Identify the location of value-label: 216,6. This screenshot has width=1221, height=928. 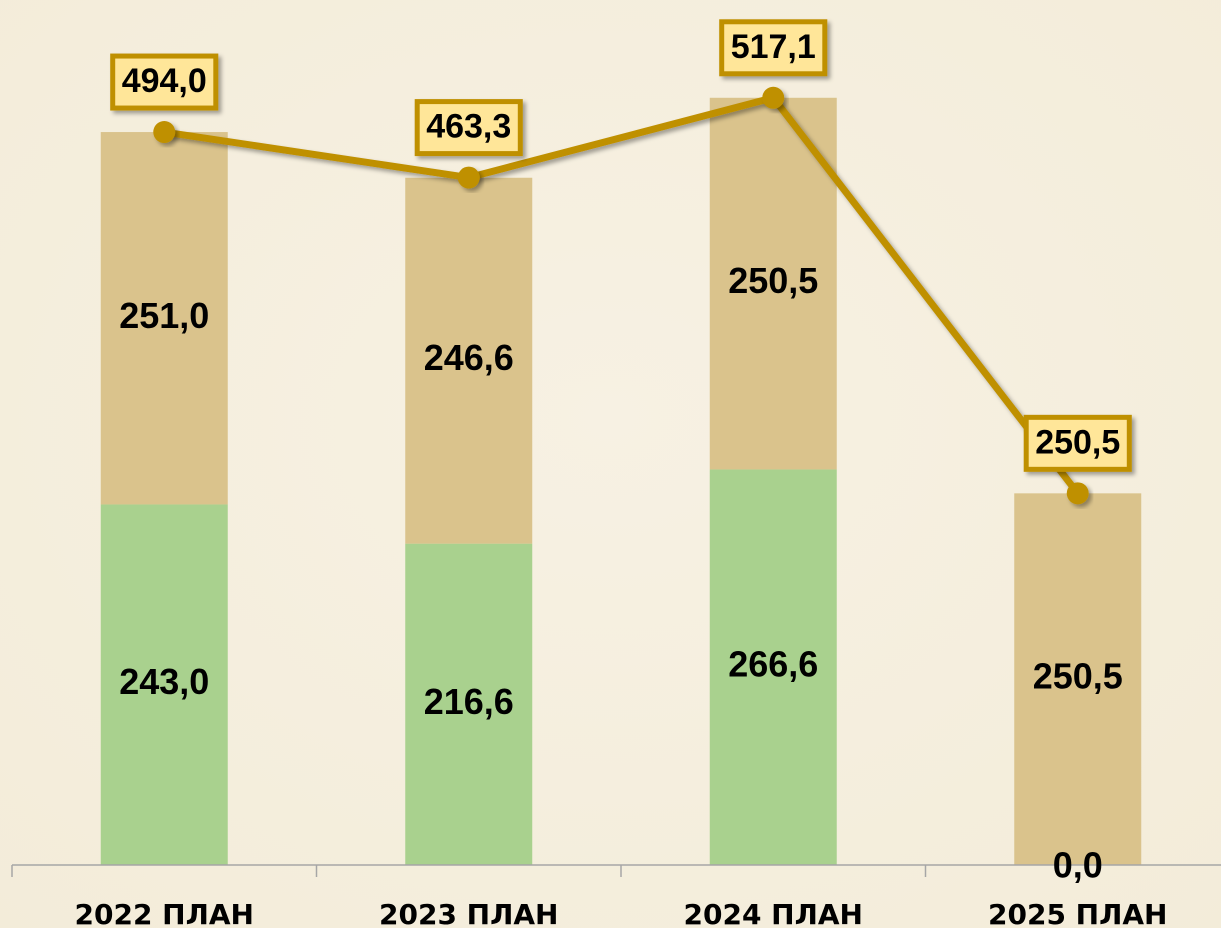
(469, 701).